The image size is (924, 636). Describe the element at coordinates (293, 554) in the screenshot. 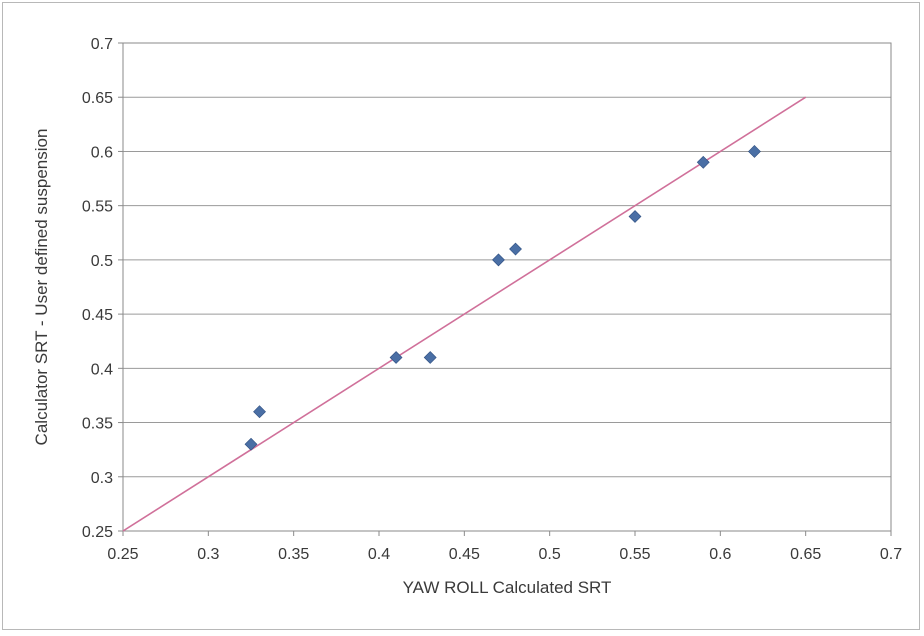

I see `x-tick-label-2: 0.35` at that location.